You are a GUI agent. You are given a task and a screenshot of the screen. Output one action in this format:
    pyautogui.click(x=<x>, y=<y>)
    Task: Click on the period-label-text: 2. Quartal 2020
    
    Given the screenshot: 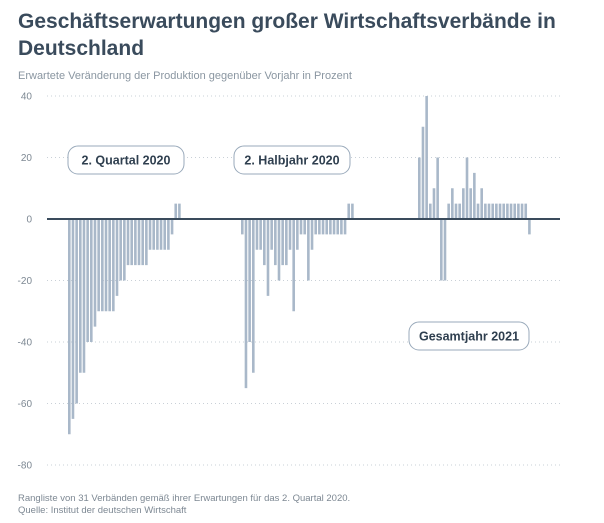 What is the action you would take?
    pyautogui.click(x=126, y=161)
    